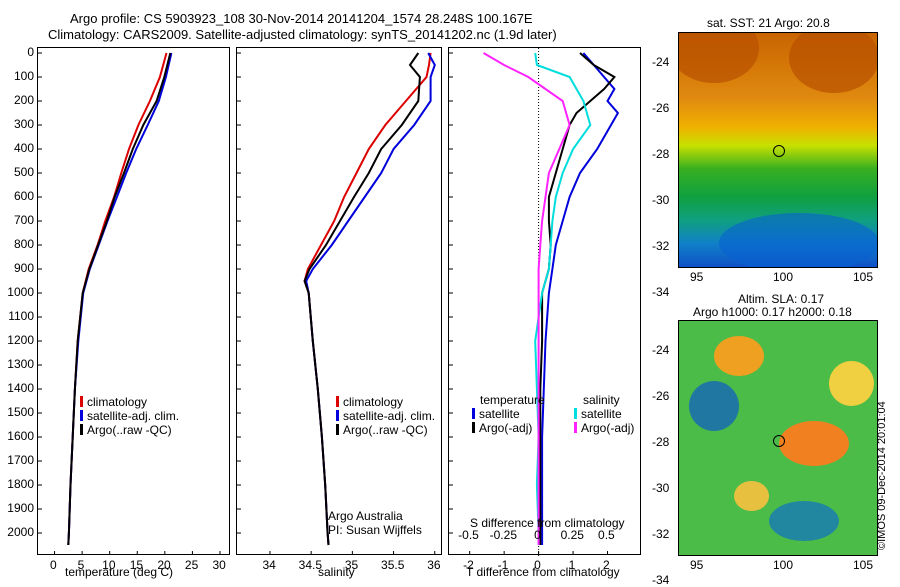 This screenshot has width=900, height=587. I want to click on x2-tick-label: -0.25, so click(503, 535).